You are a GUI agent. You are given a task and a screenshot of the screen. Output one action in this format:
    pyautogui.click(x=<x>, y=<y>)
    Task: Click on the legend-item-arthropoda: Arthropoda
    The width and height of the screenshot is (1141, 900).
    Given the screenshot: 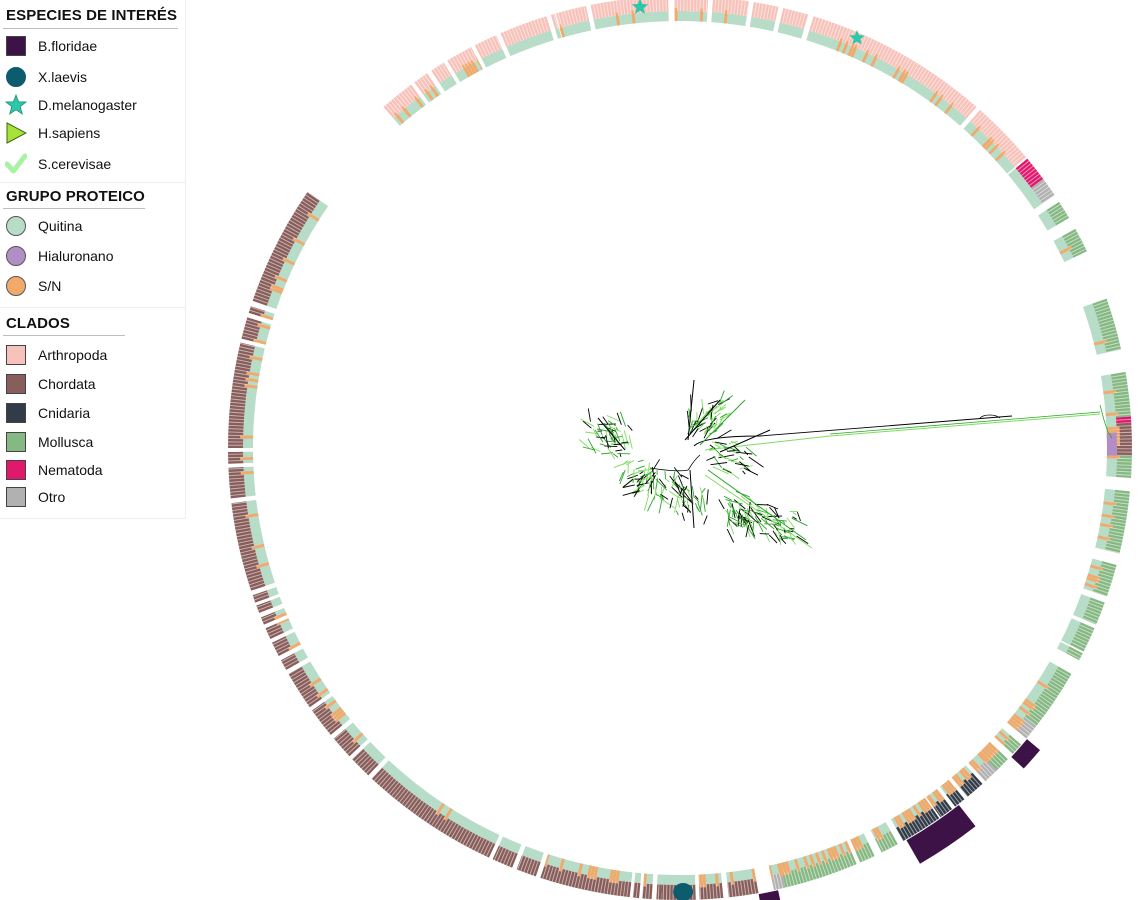 What is the action you would take?
    pyautogui.click(x=56, y=355)
    